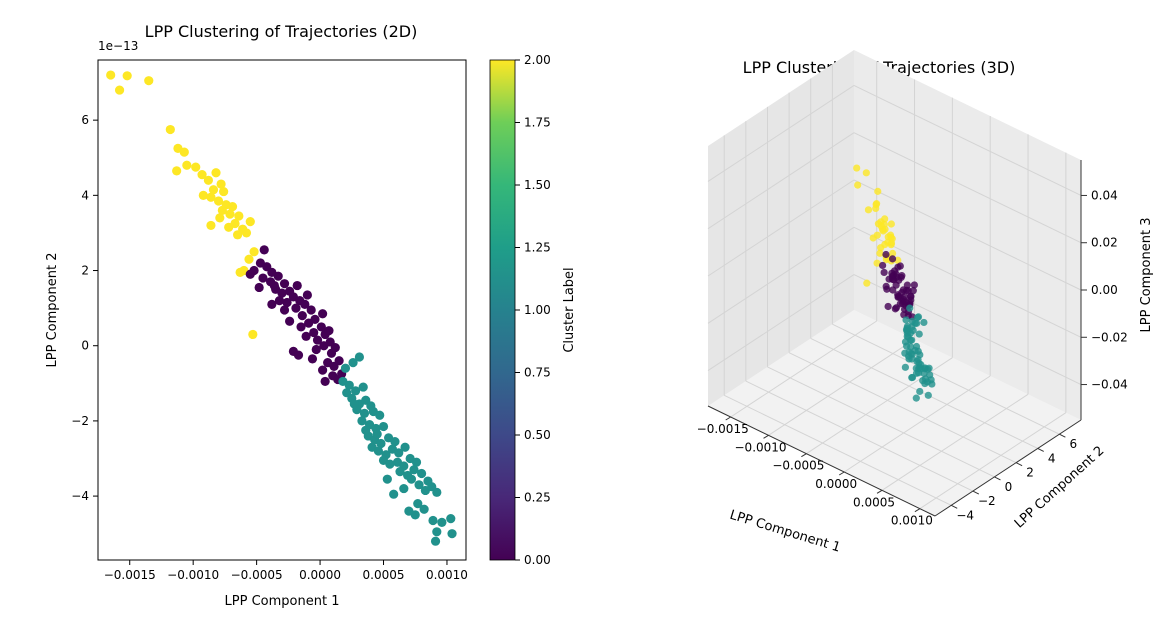 This screenshot has height=626, width=1166. What do you see at coordinates (761, 447) in the screenshot?
I see `scatter-3d-x-tick-label: −0.0010` at bounding box center [761, 447].